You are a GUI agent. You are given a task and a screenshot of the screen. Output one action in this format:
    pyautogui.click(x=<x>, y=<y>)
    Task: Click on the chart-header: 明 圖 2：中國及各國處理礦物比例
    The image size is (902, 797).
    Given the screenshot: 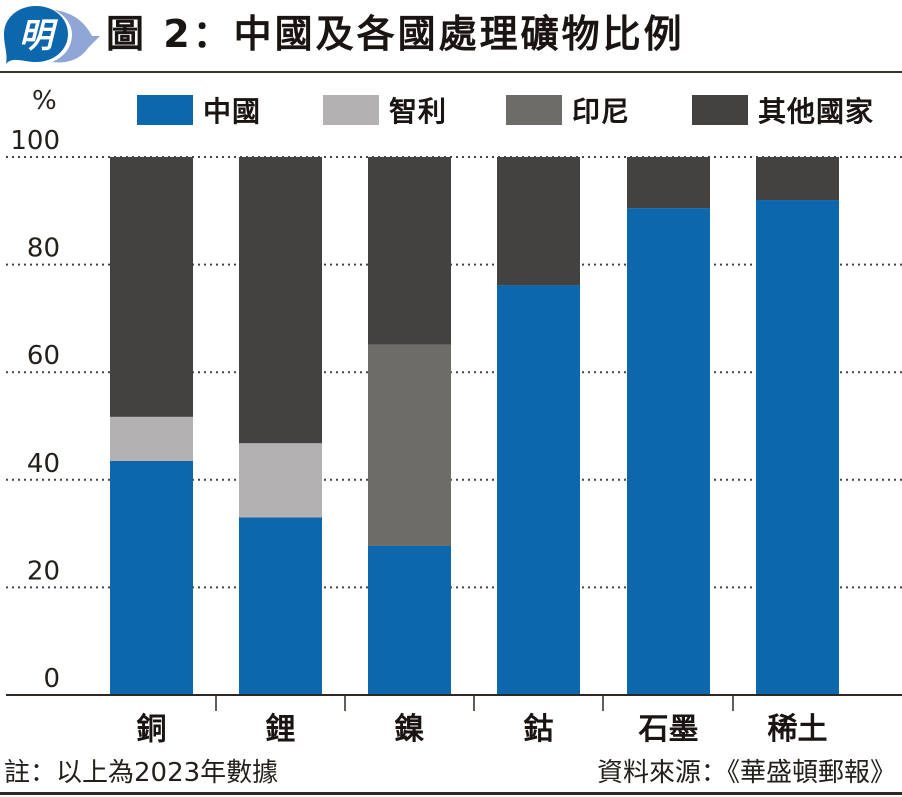 What is the action you would take?
    pyautogui.click(x=451, y=36)
    